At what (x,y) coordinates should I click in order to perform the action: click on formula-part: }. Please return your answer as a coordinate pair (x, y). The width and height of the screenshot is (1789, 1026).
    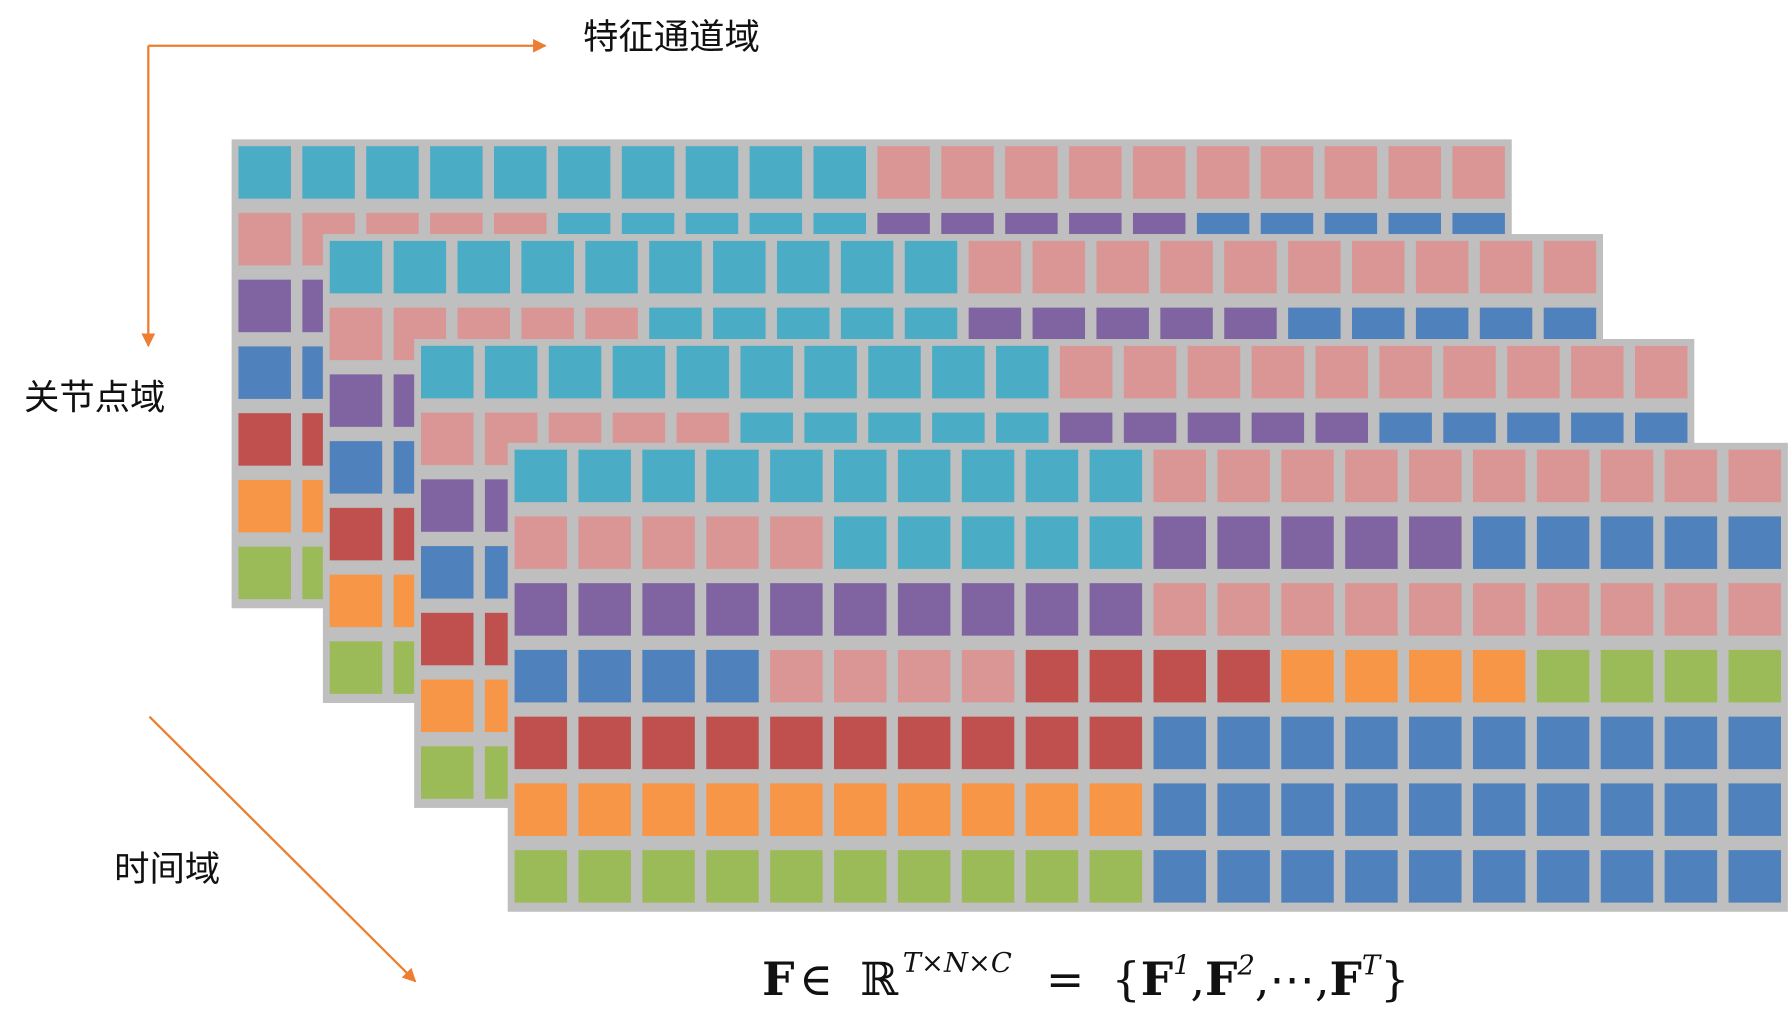
    Looking at the image, I should click on (1394, 979).